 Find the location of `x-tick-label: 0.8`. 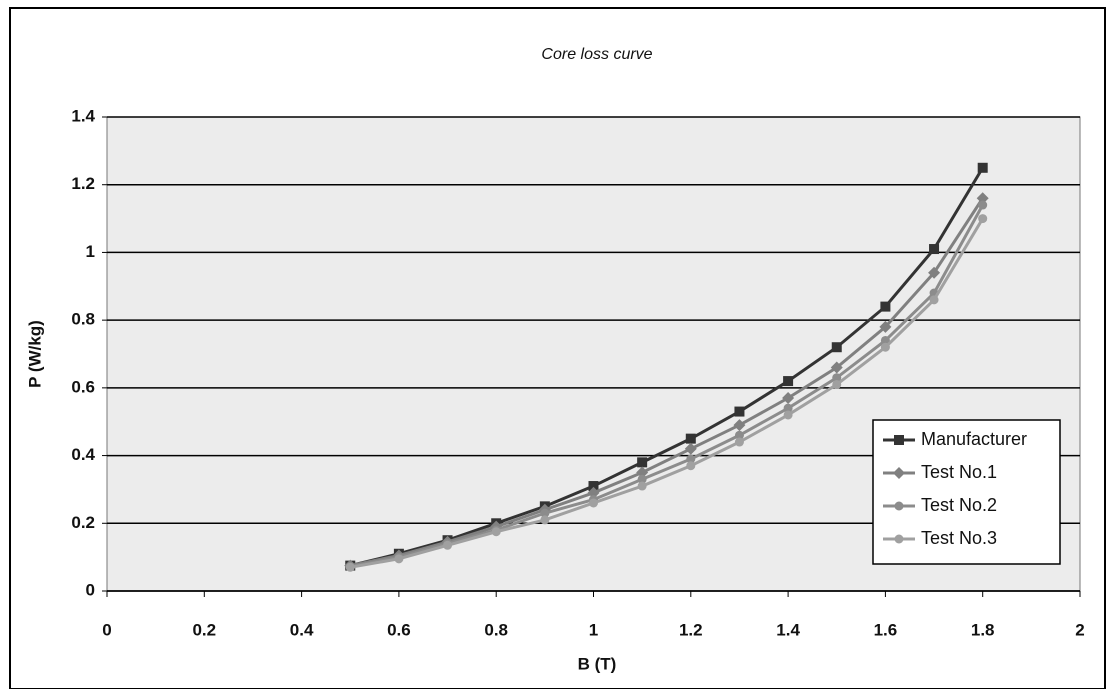

x-tick-label: 0.8 is located at coordinates (496, 629).